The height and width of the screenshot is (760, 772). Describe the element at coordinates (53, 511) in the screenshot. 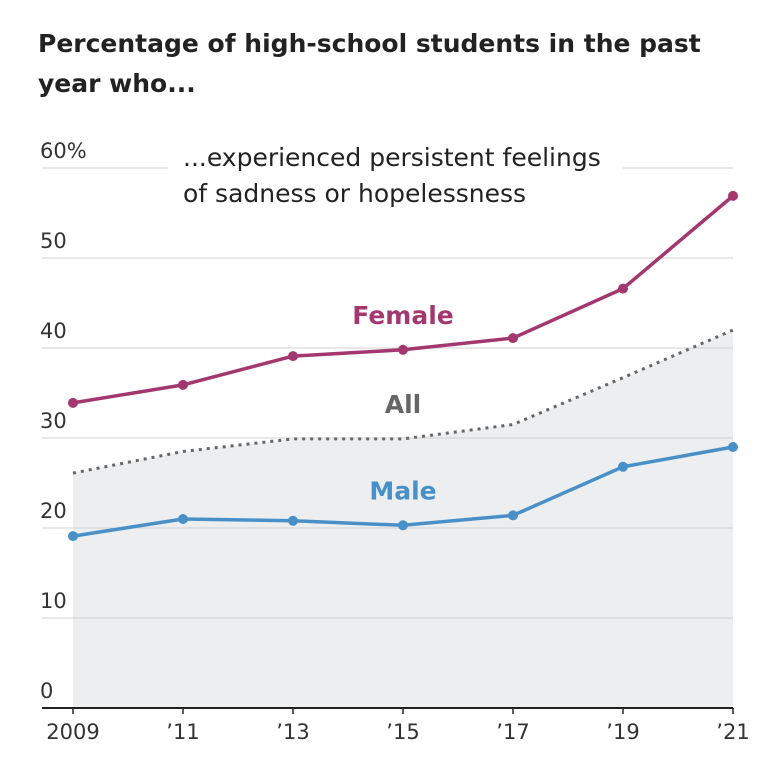

I see `y-tick-label: 20` at that location.